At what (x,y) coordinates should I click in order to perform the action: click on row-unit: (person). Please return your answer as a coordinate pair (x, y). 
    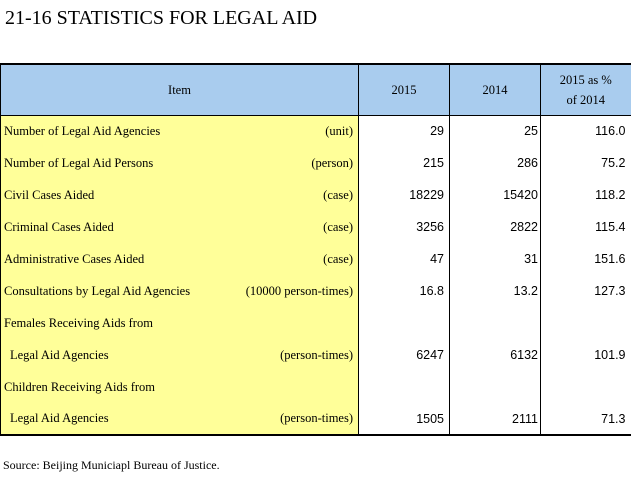
    Looking at the image, I should click on (332, 162).